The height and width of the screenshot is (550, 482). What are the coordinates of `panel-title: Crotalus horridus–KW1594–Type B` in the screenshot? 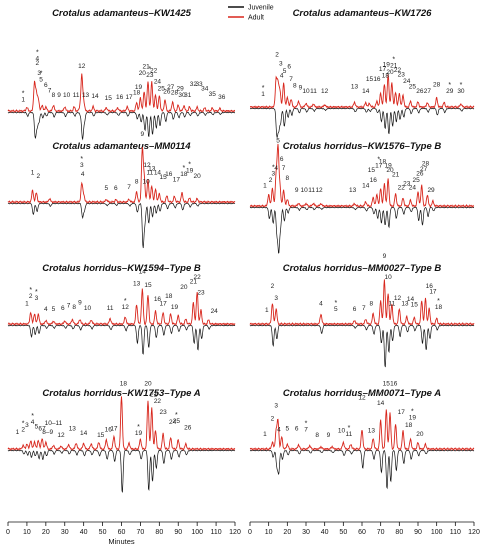 It's located at (121, 268).